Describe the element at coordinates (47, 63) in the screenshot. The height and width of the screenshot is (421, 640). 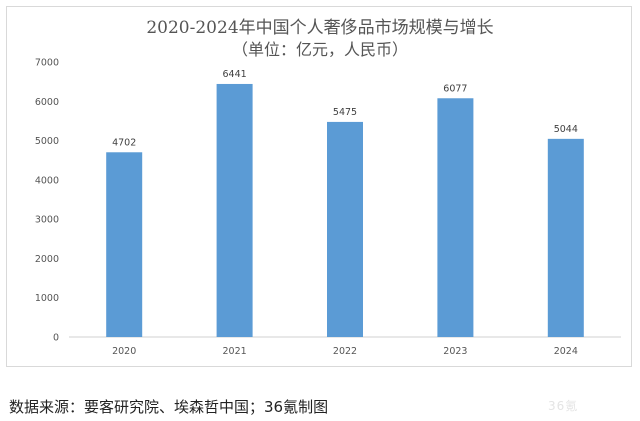
I see `y-tick-label: 7000` at that location.